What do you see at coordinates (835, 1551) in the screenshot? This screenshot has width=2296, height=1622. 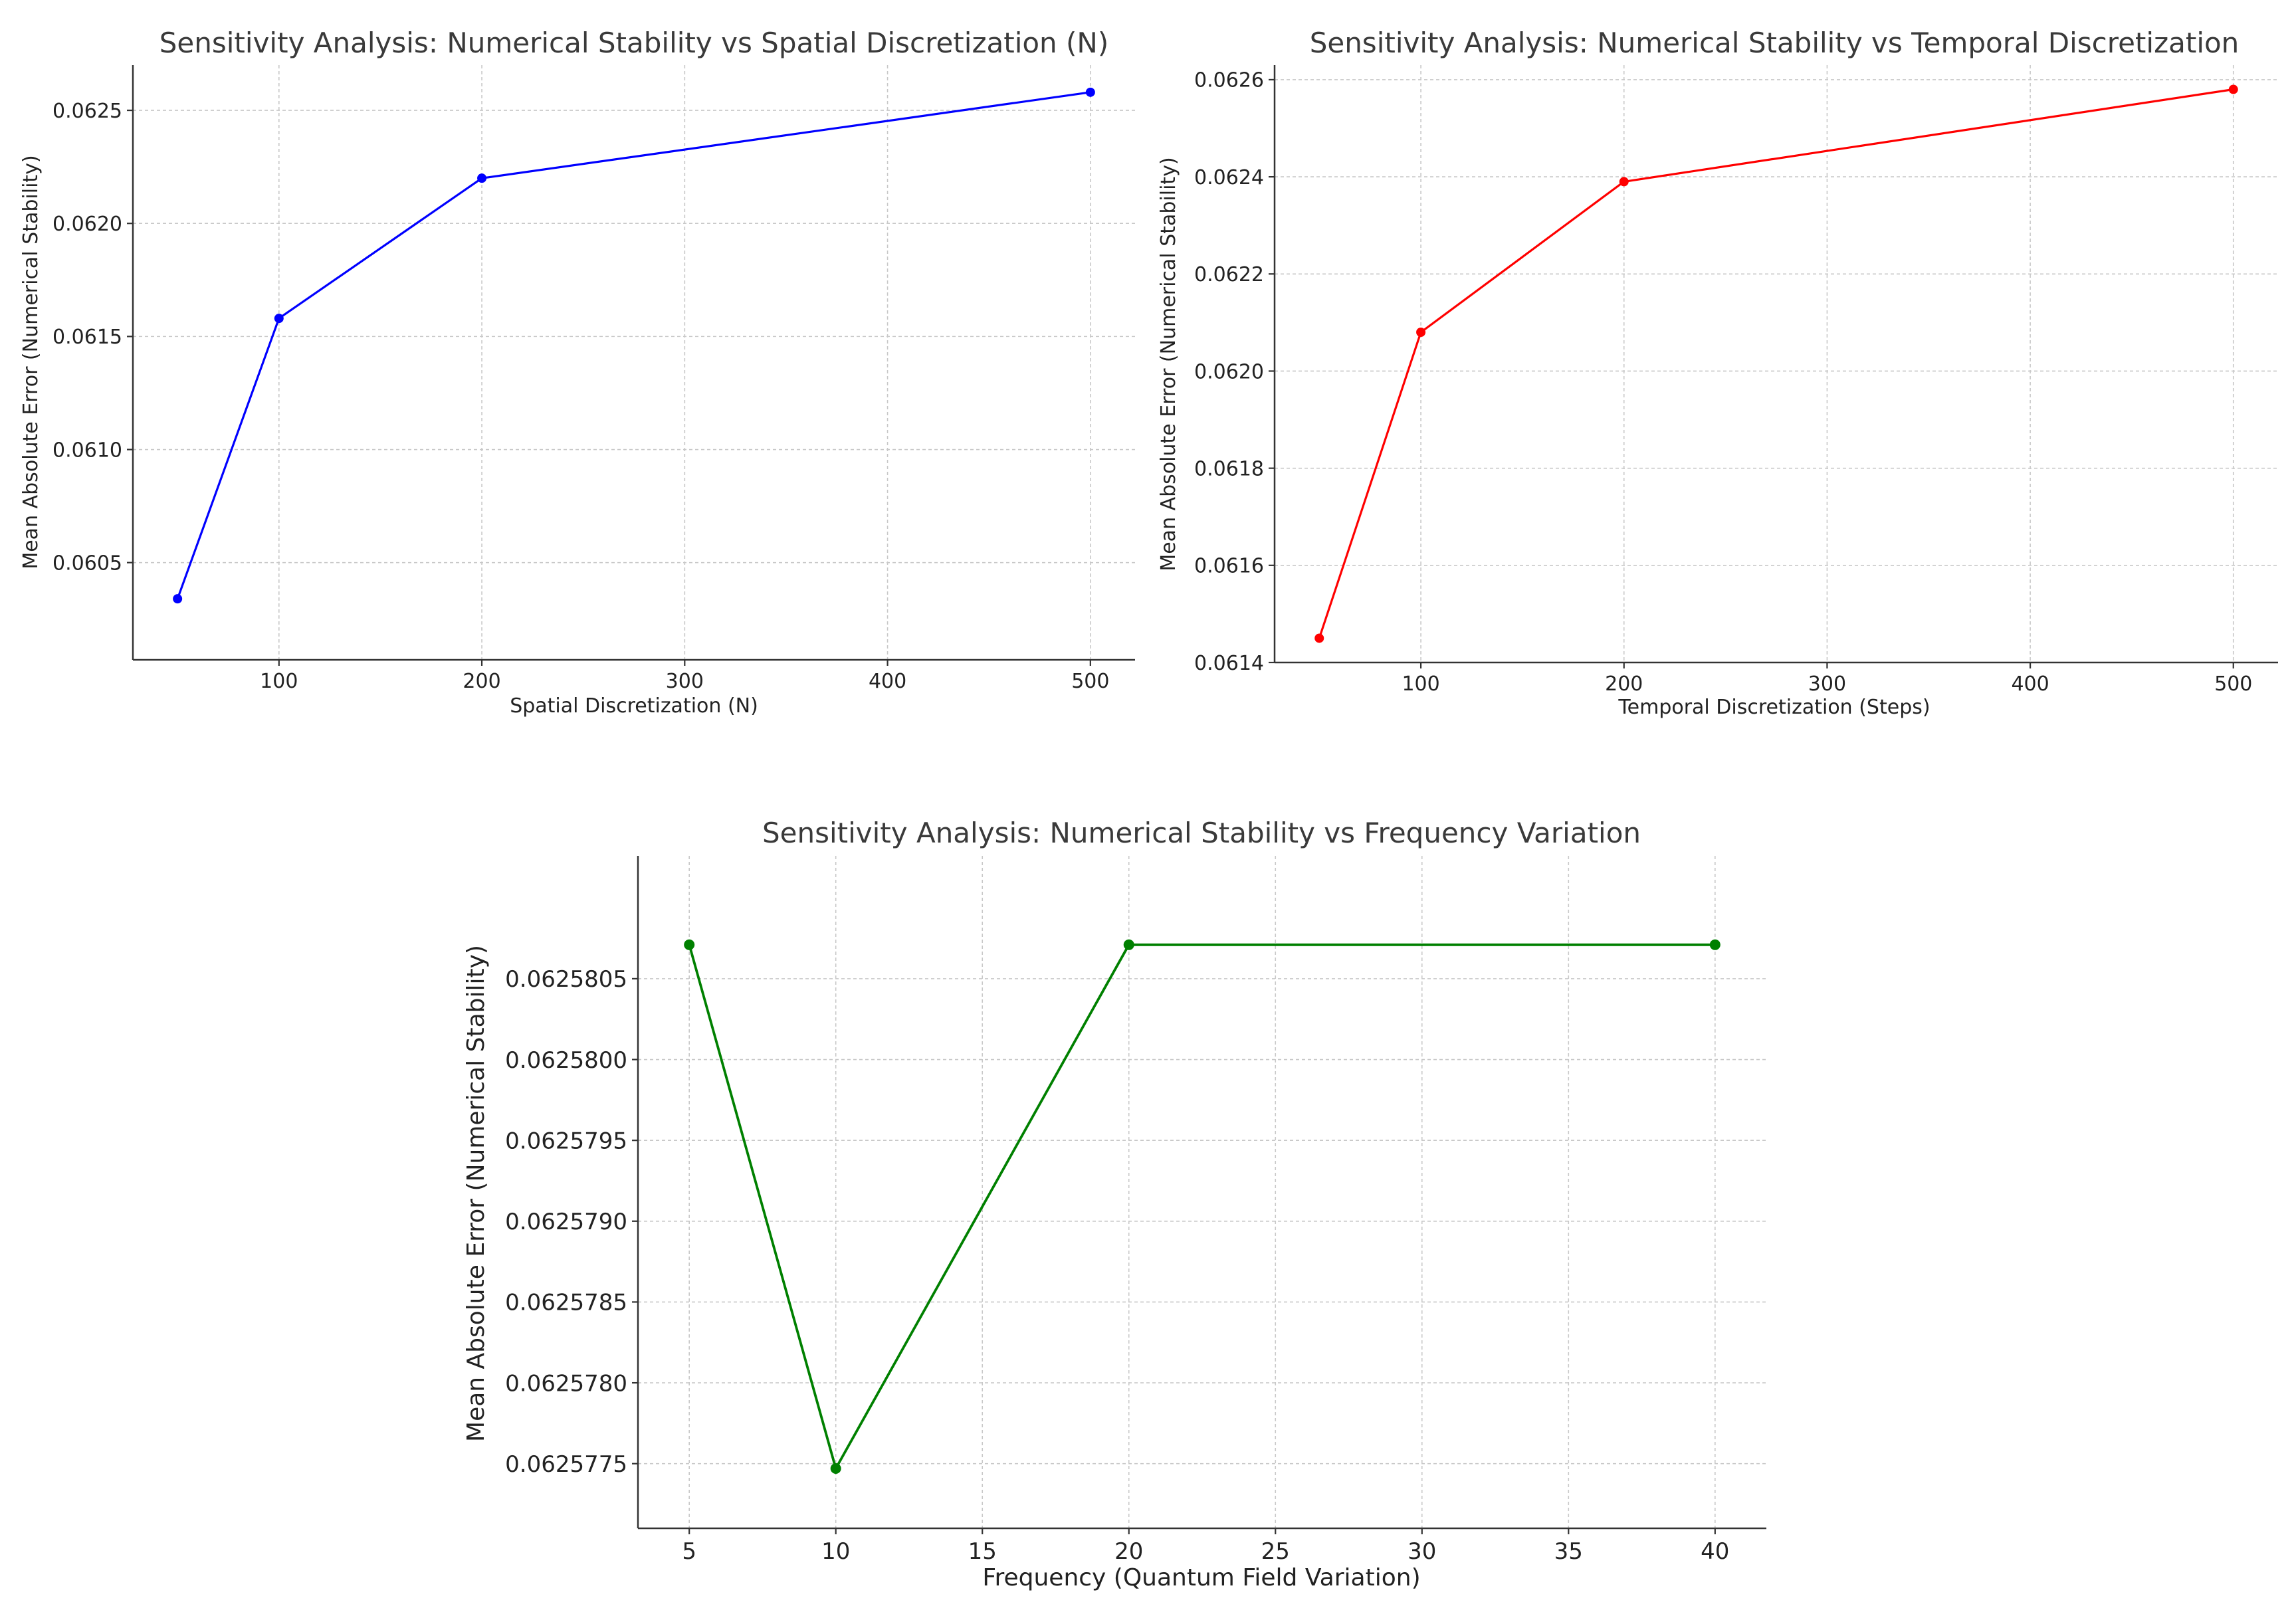 I see `x-tick-label: 10` at bounding box center [835, 1551].